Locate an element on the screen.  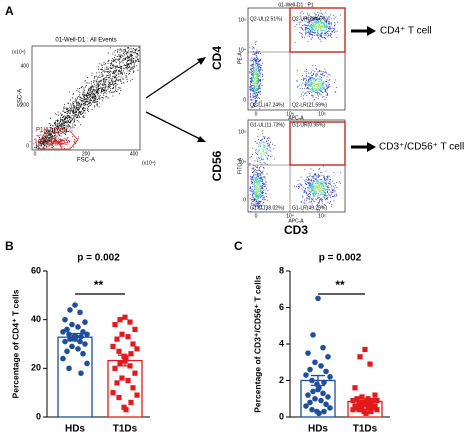
data-point is located at coordinates (67, 351).